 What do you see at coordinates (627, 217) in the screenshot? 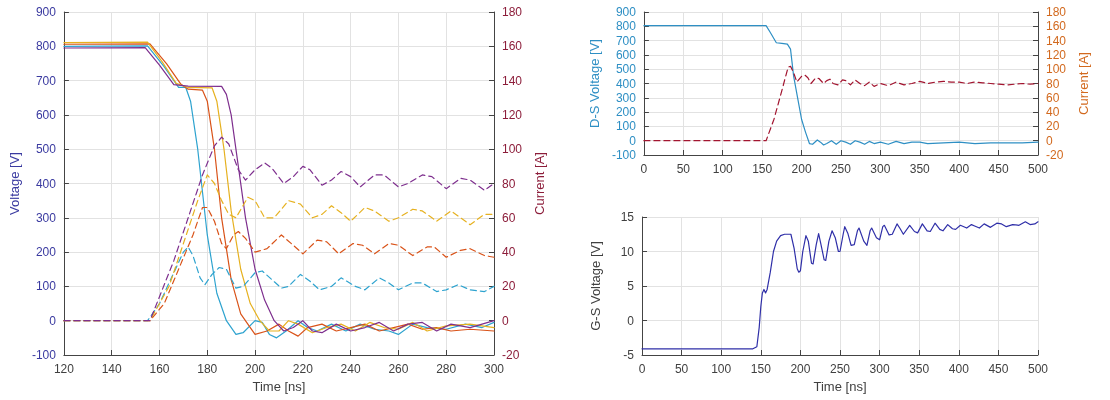
I see `y-tick-label: 15` at bounding box center [627, 217].